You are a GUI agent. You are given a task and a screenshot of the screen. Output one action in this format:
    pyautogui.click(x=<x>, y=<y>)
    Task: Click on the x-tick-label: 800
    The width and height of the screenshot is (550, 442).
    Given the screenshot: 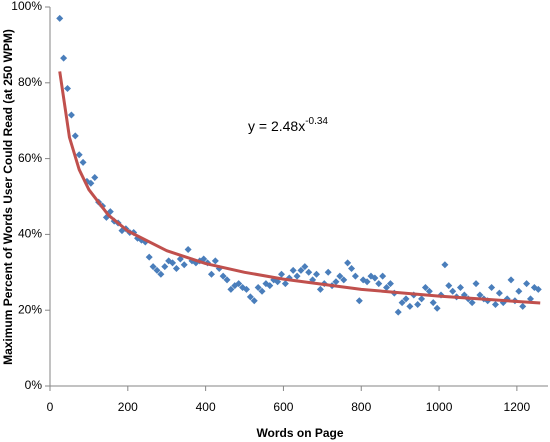 What is the action you would take?
    pyautogui.click(x=361, y=407)
    